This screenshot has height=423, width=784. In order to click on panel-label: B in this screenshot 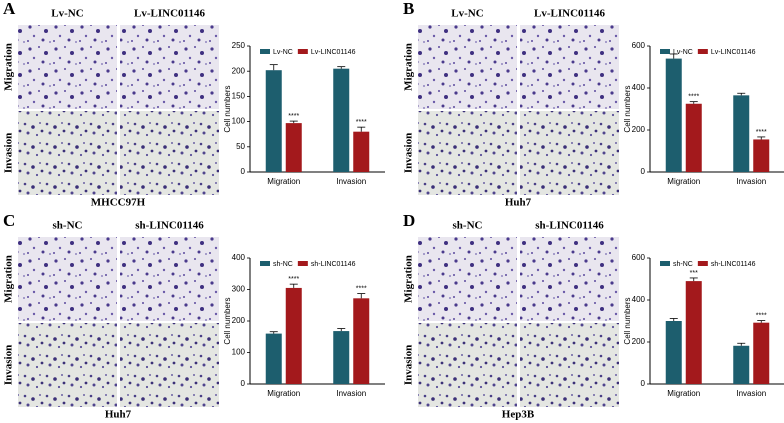, I will do `click(408, 9)`.